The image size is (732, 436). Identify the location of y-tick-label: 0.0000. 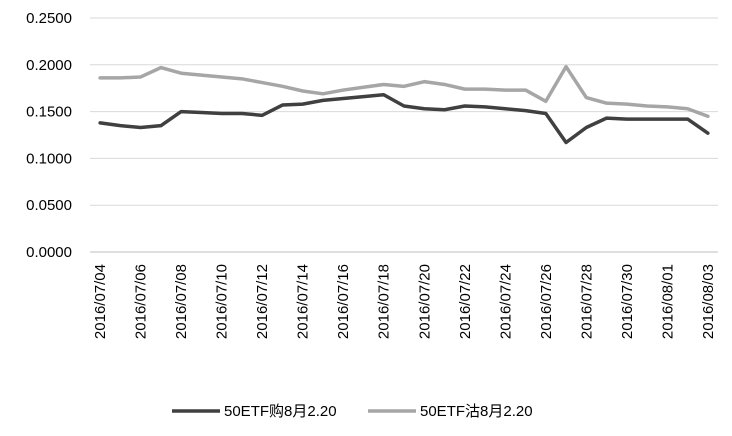
(49, 252).